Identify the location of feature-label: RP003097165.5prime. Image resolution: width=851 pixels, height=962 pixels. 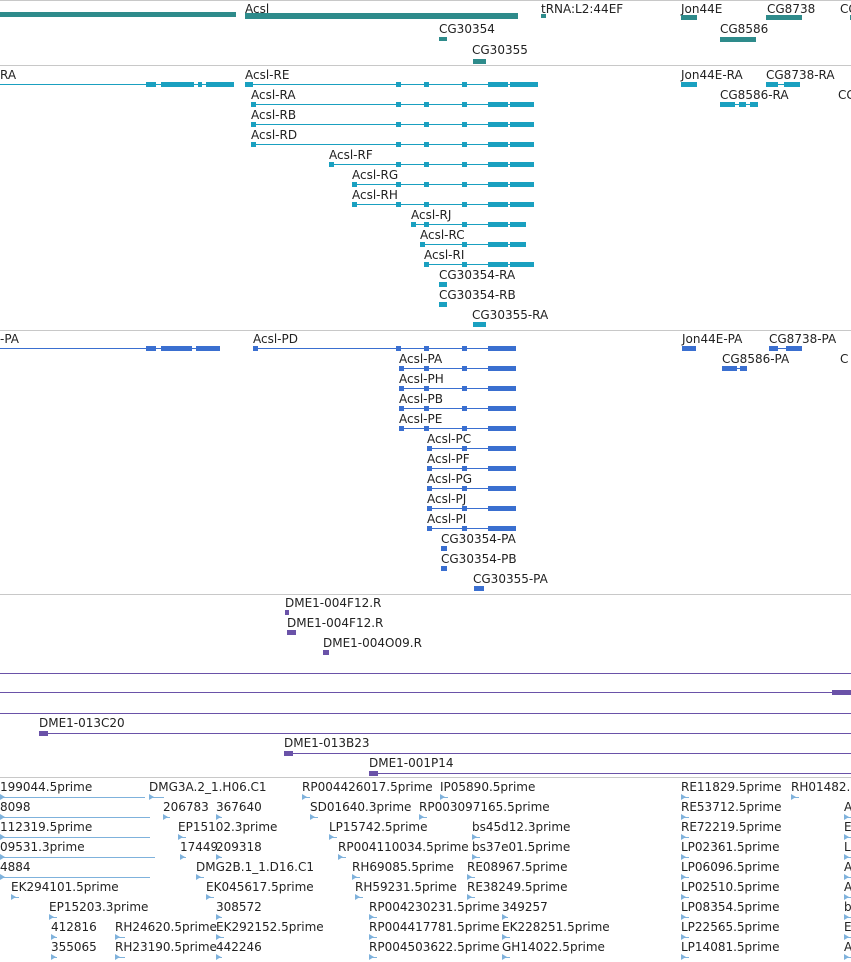
(484, 807).